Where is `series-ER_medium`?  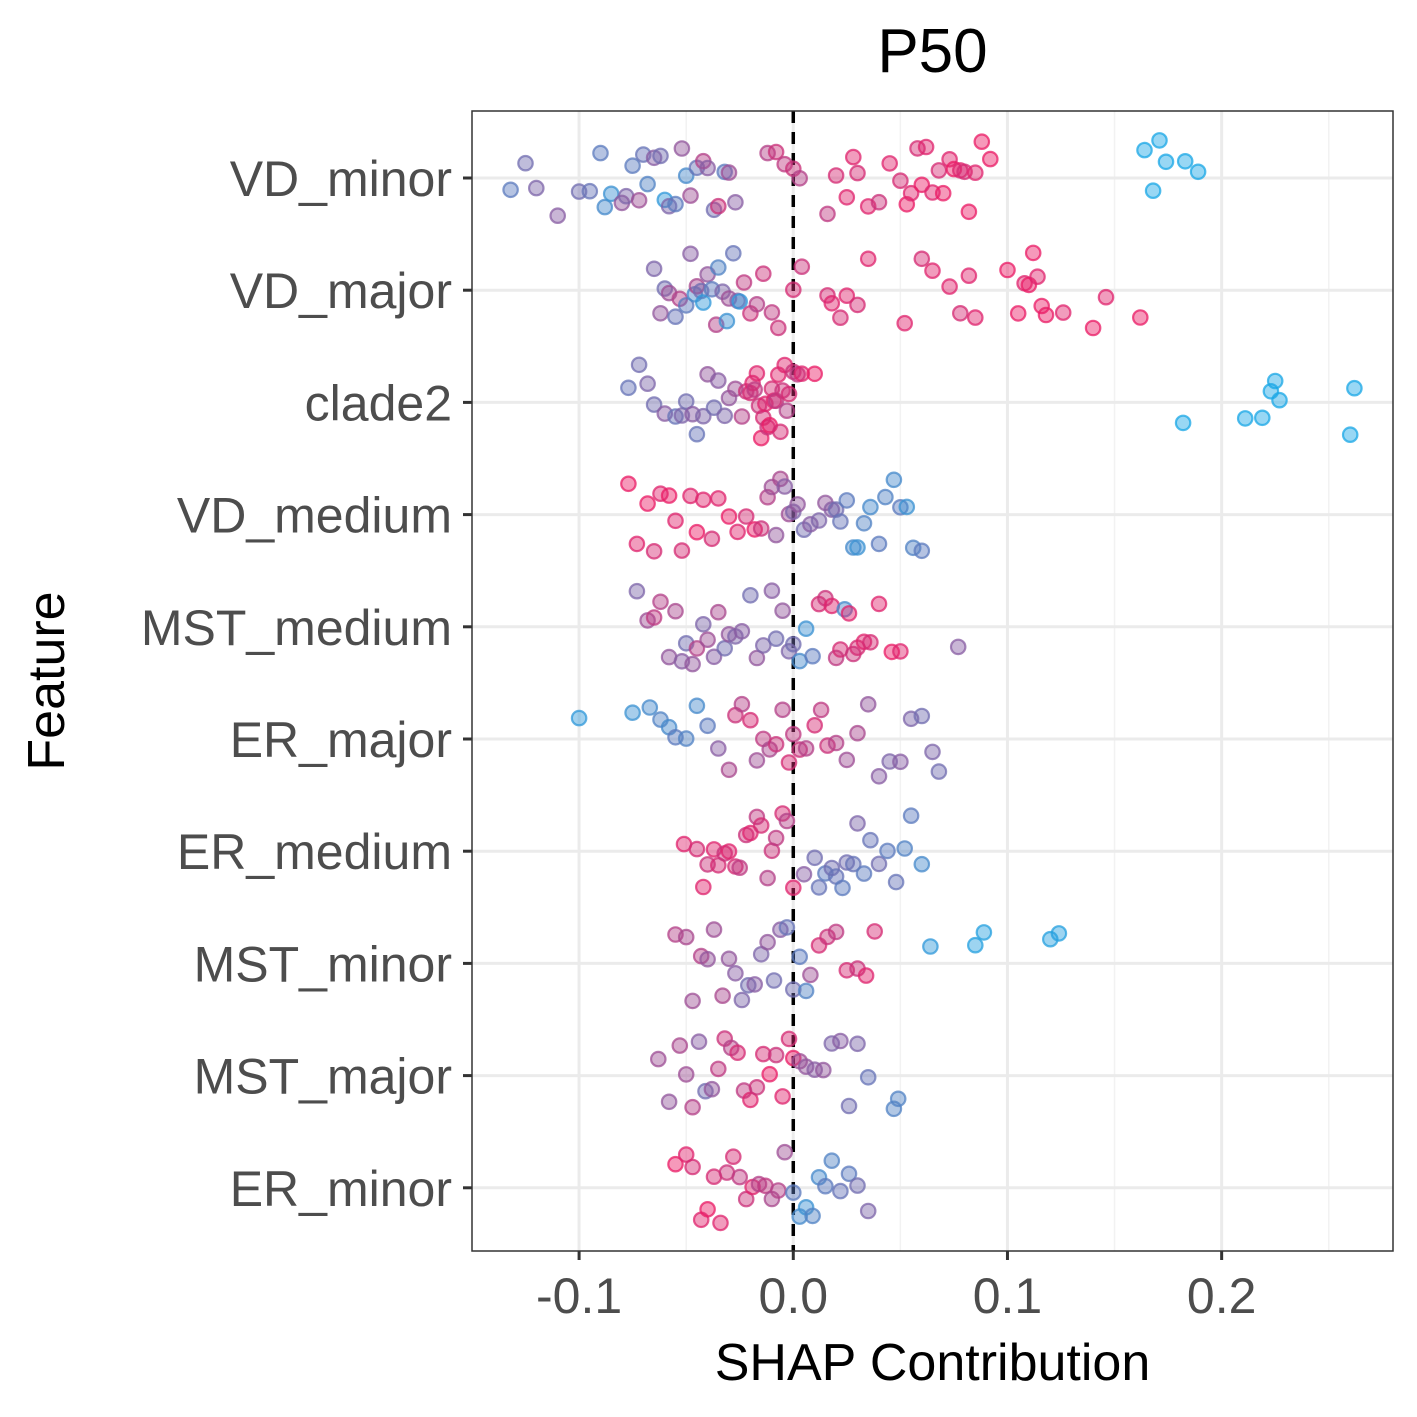
series-ER_medium is located at coordinates (803, 851).